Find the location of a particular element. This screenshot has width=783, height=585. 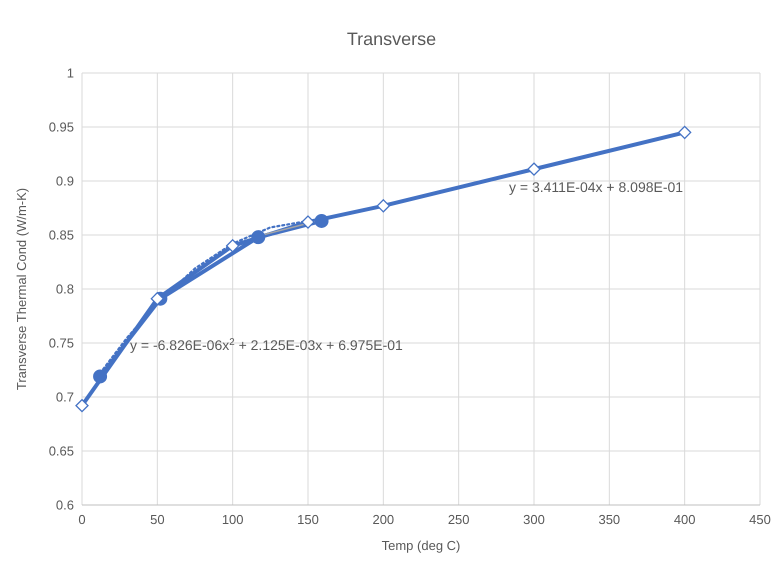

y-tick-label: 0.65 is located at coordinates (61, 451).